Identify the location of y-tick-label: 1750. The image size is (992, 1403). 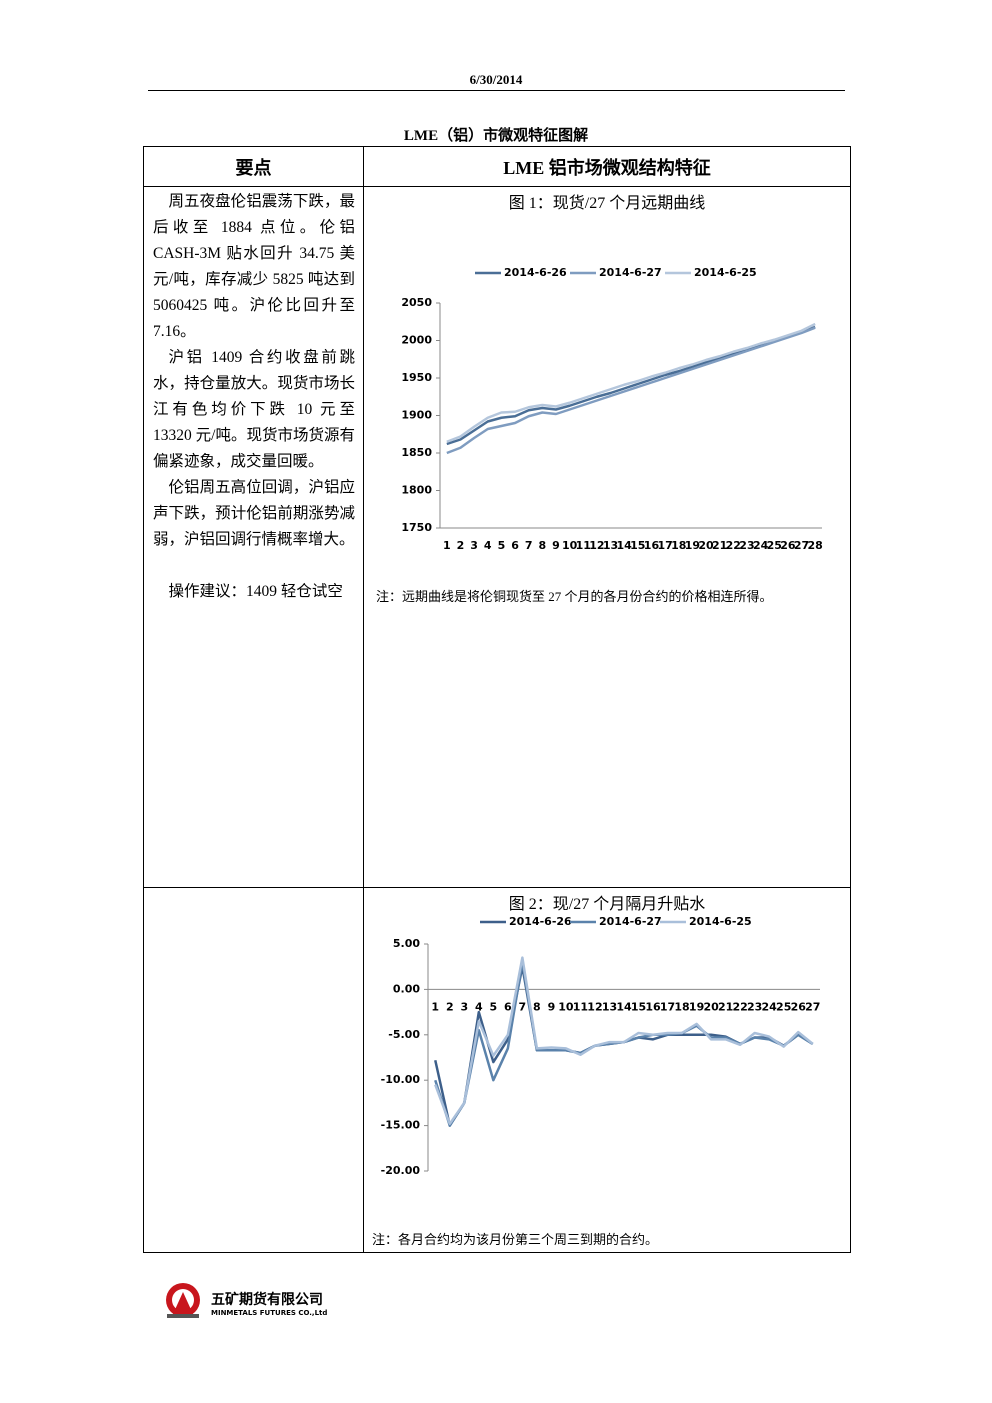
(416, 527).